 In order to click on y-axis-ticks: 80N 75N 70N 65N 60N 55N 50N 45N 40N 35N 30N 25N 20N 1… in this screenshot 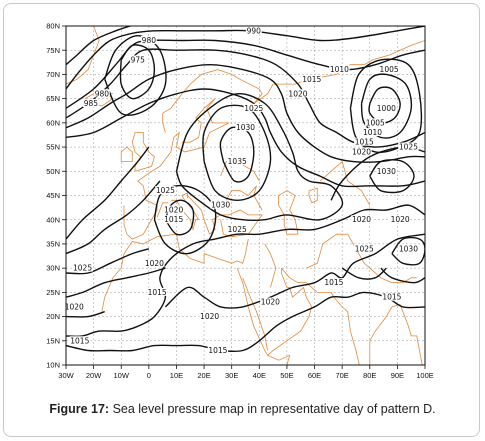, I will do `click(56, 196)`.